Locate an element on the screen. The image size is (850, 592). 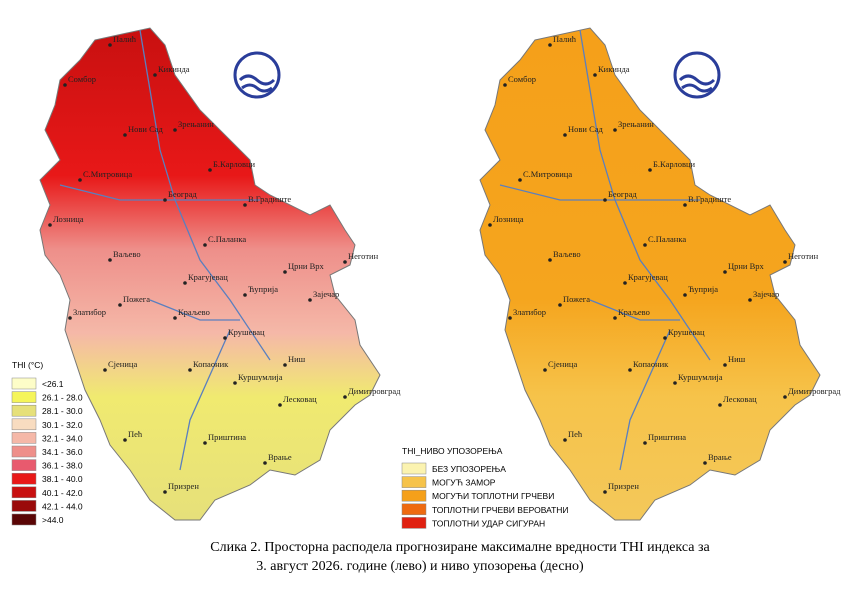
legend-label: БЕЗ УПОЗОРЕЊА is located at coordinates (469, 469).